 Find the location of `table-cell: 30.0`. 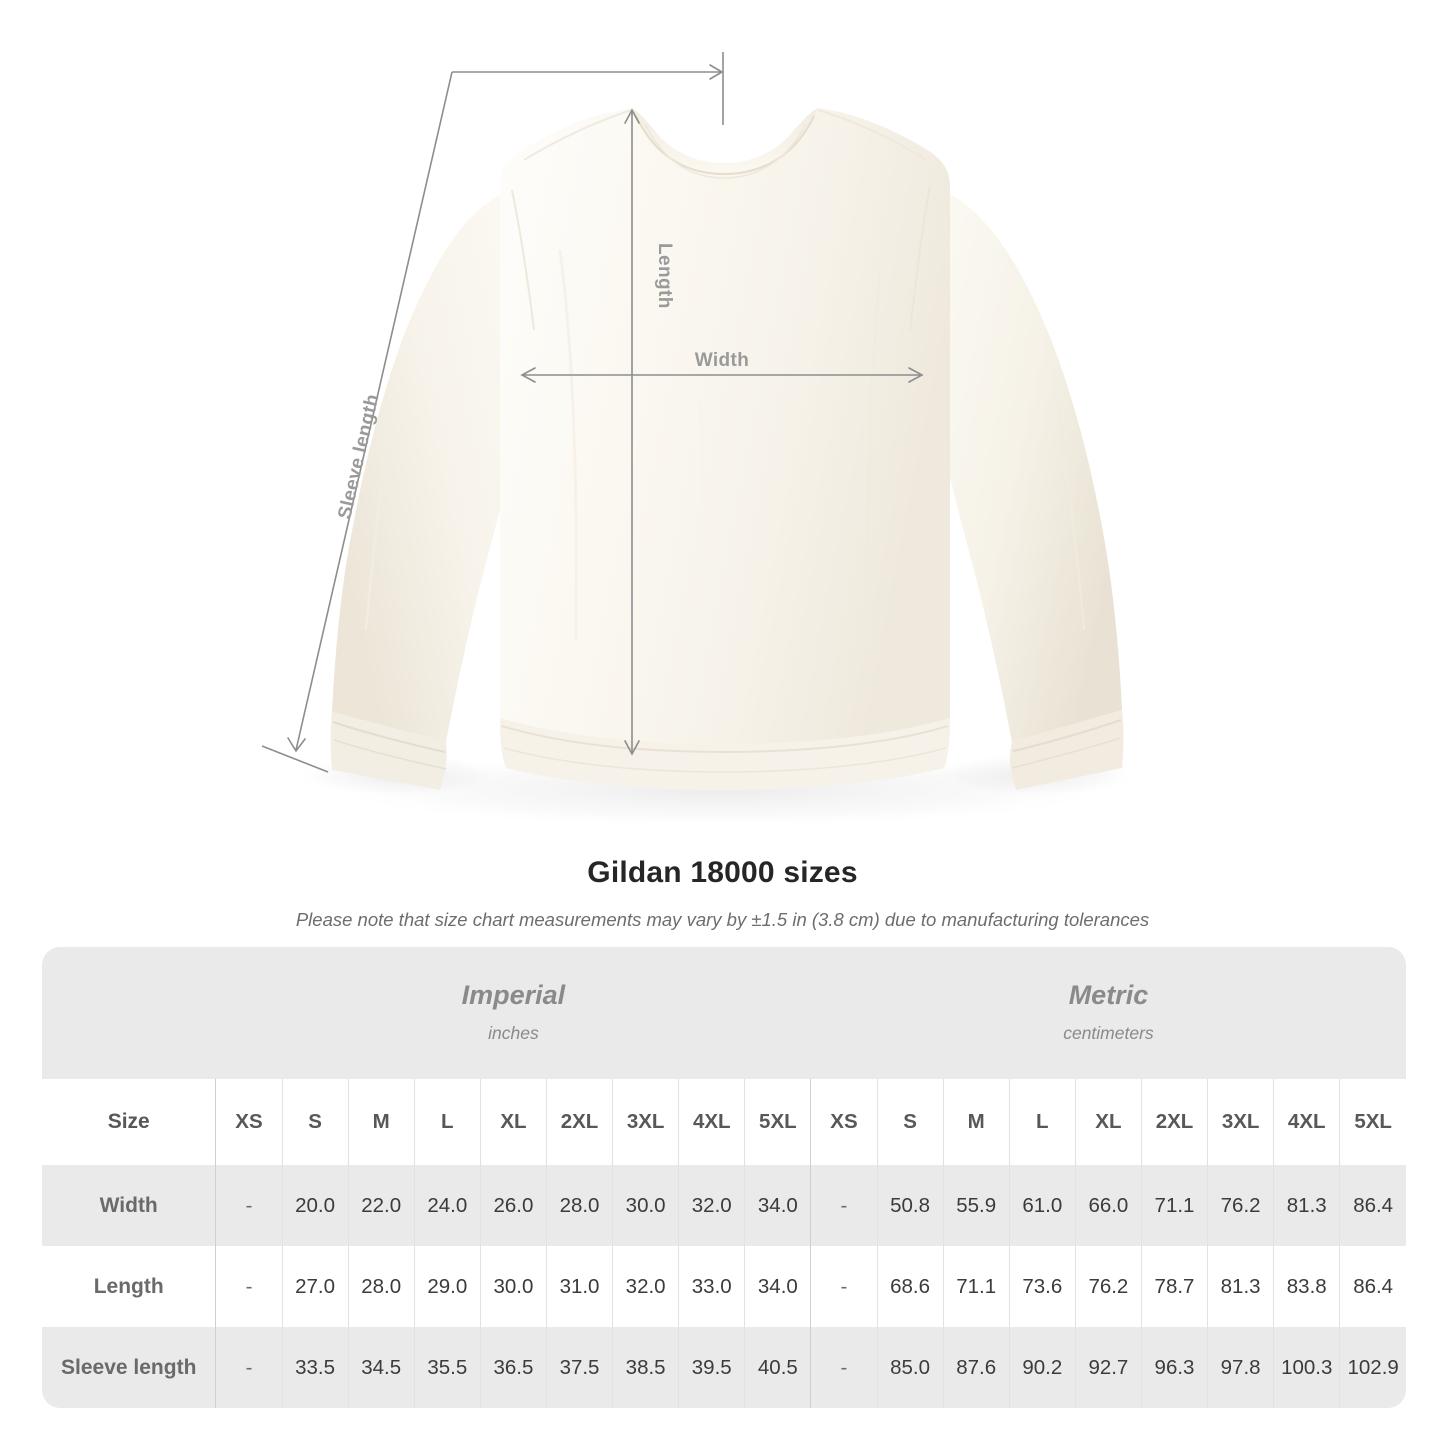

table-cell: 30.0 is located at coordinates (645, 1205).